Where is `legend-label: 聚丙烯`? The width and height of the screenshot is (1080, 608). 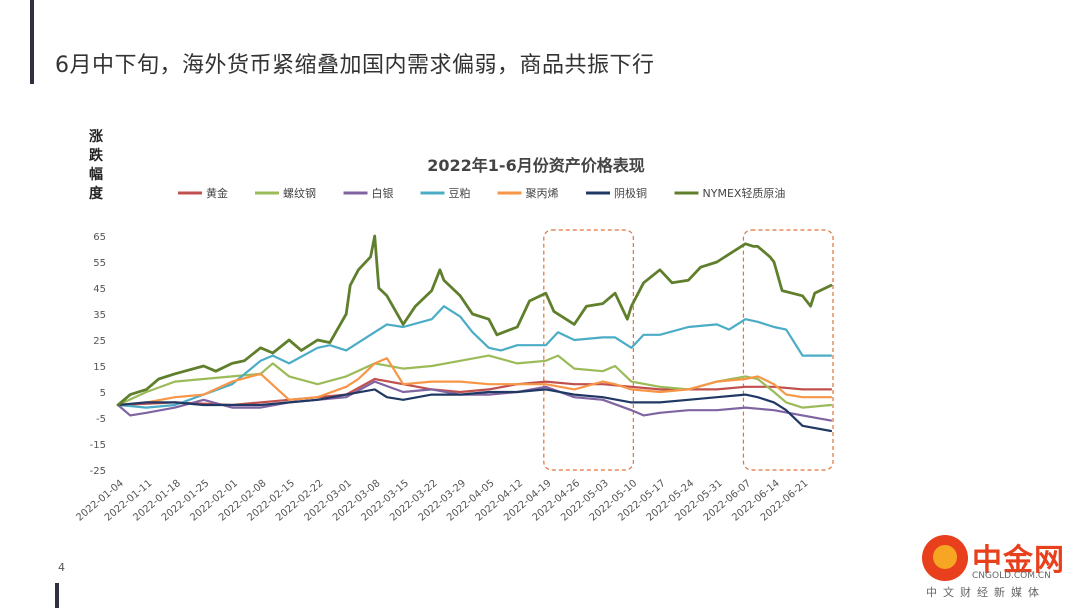
legend-label: 聚丙烯 is located at coordinates (542, 193).